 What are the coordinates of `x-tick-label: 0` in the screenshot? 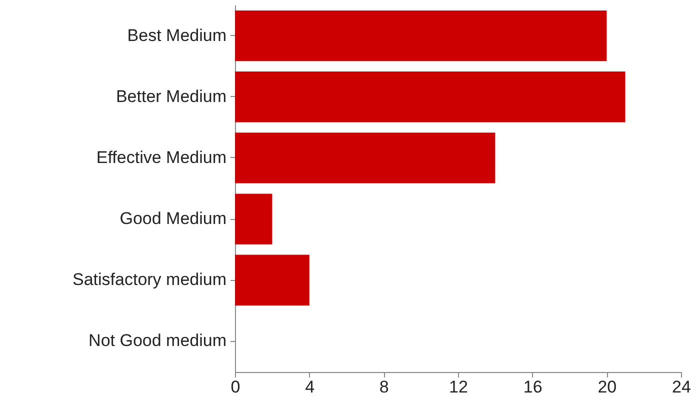 It's located at (235, 387).